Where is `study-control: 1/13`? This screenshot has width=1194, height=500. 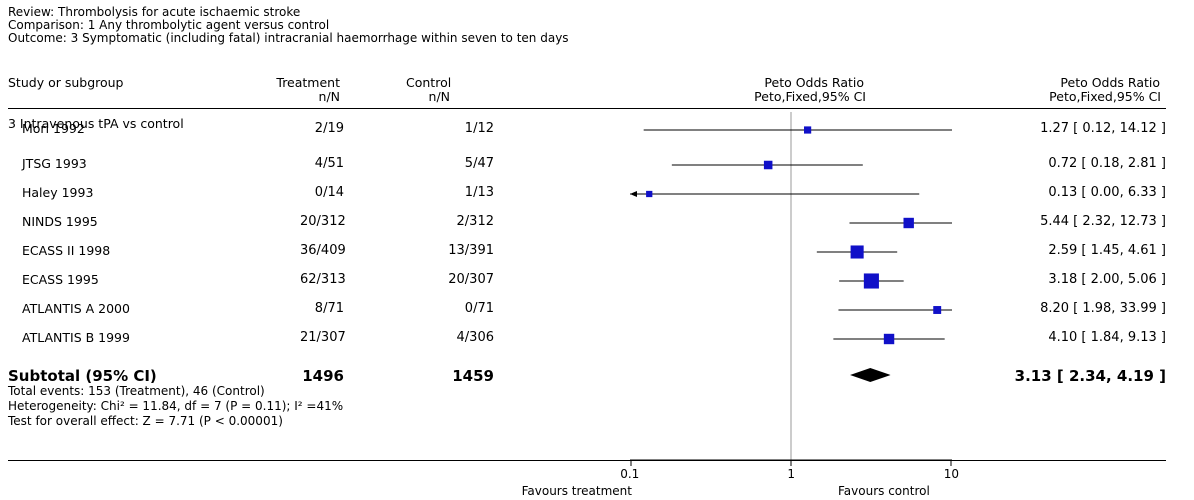
study-control: 1/13 is located at coordinates (479, 192).